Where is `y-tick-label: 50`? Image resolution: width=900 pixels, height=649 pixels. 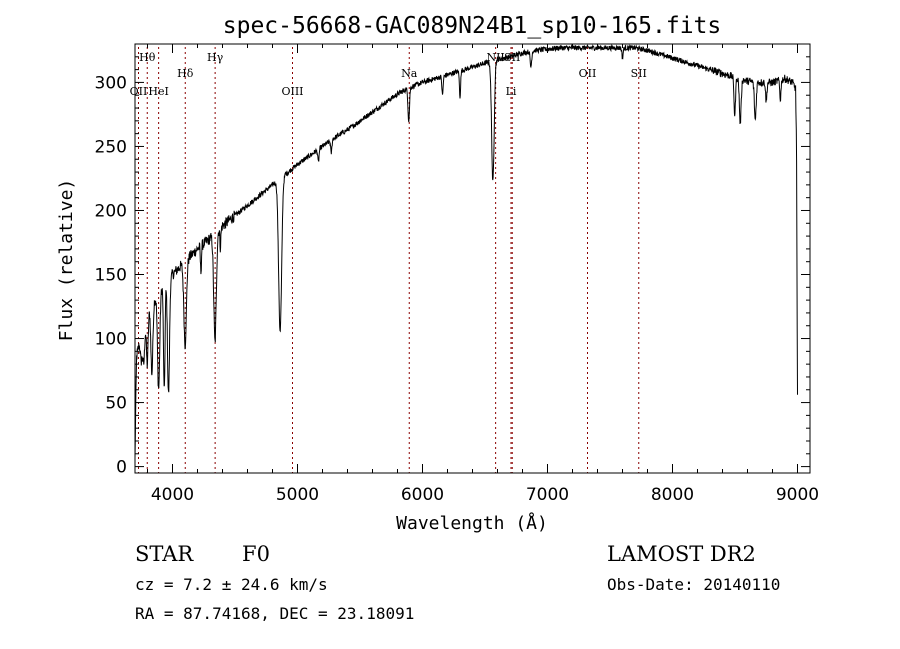
y-tick-label: 50 is located at coordinates (116, 404).